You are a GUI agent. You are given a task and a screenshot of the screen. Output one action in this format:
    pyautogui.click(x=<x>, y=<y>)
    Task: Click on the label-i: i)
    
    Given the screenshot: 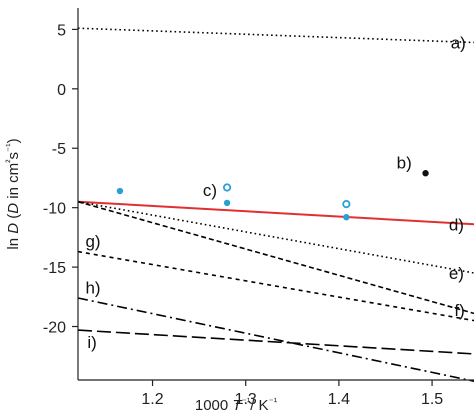 What is the action you would take?
    pyautogui.click(x=91, y=342)
    